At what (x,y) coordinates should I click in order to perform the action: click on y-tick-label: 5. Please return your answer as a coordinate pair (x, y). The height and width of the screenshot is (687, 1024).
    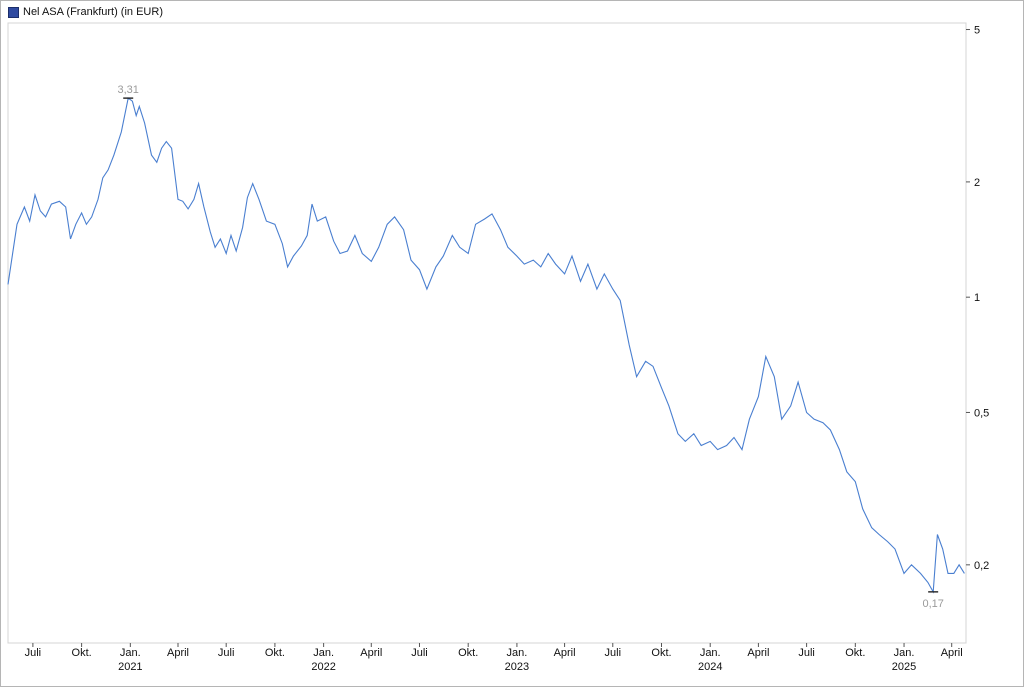
    Looking at the image, I should click on (977, 31).